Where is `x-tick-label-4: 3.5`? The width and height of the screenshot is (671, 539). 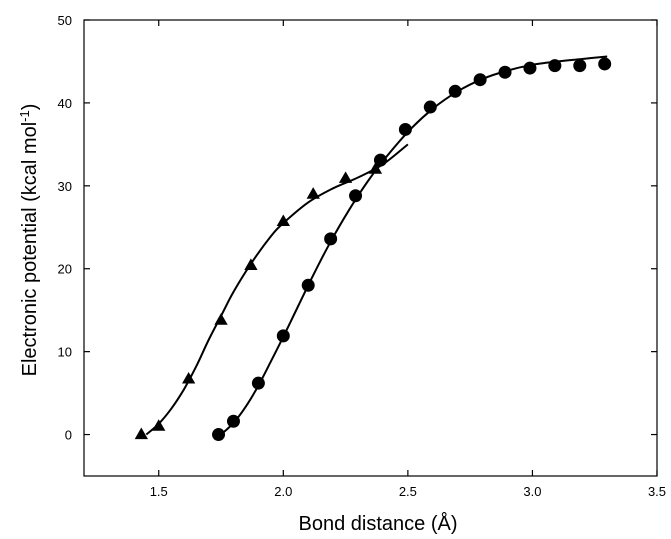
x-tick-label-4: 3.5 is located at coordinates (657, 491).